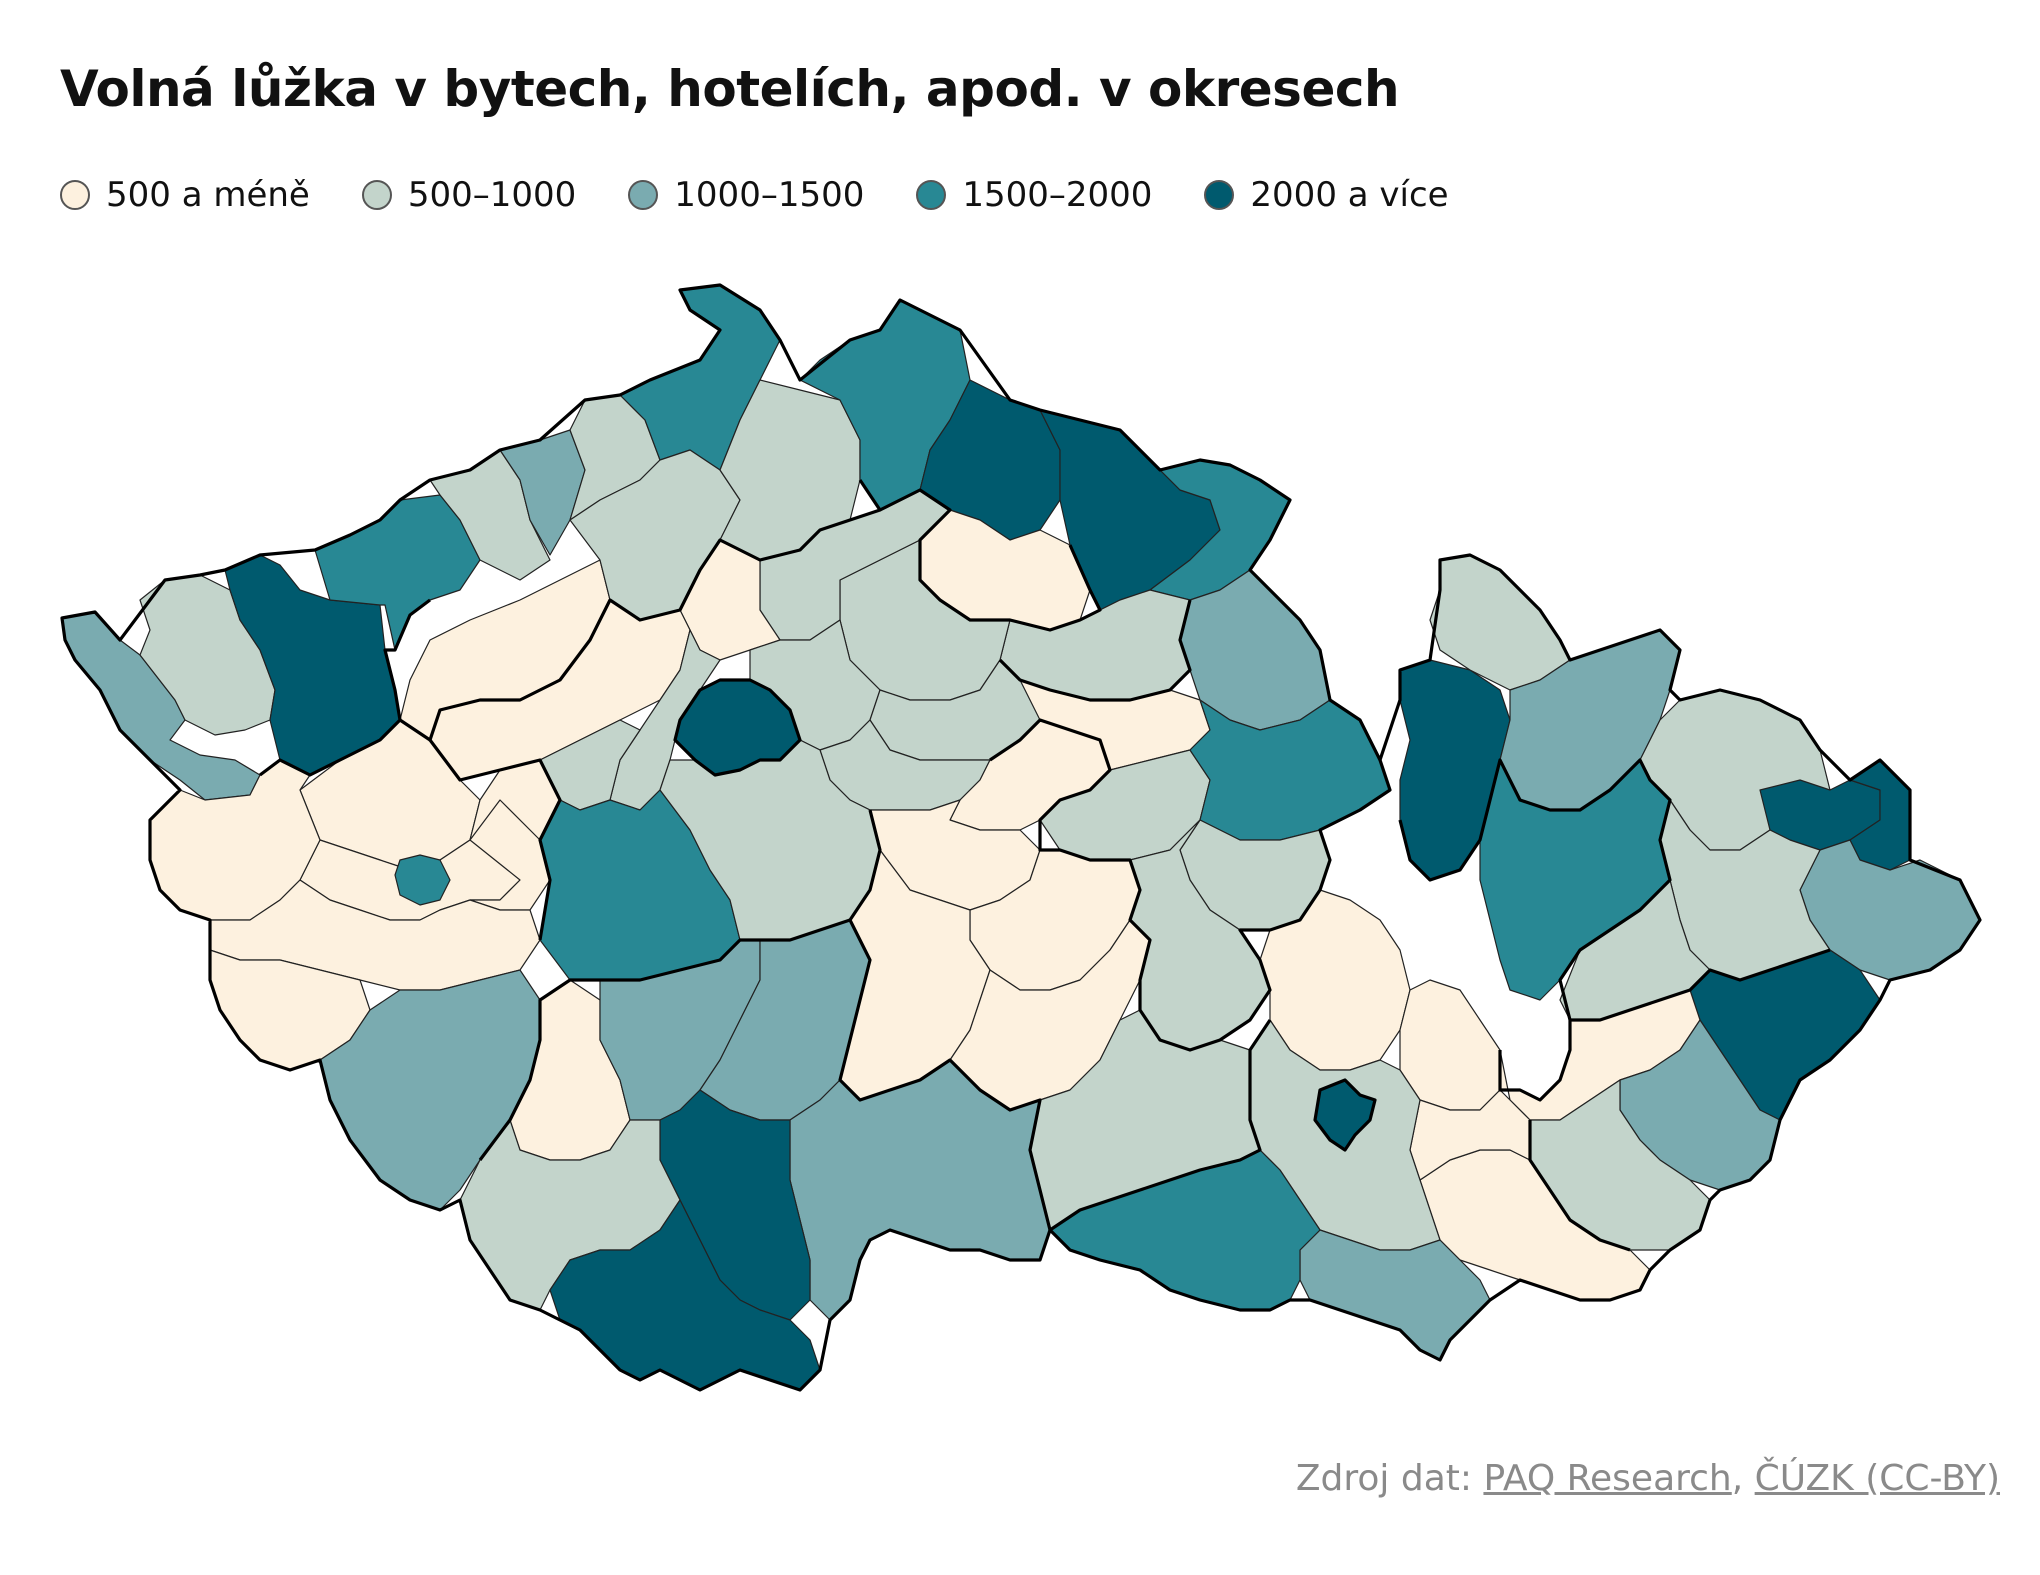  Describe the element at coordinates (1057, 195) in the screenshot. I see `legend-label: 1500–2000` at that location.